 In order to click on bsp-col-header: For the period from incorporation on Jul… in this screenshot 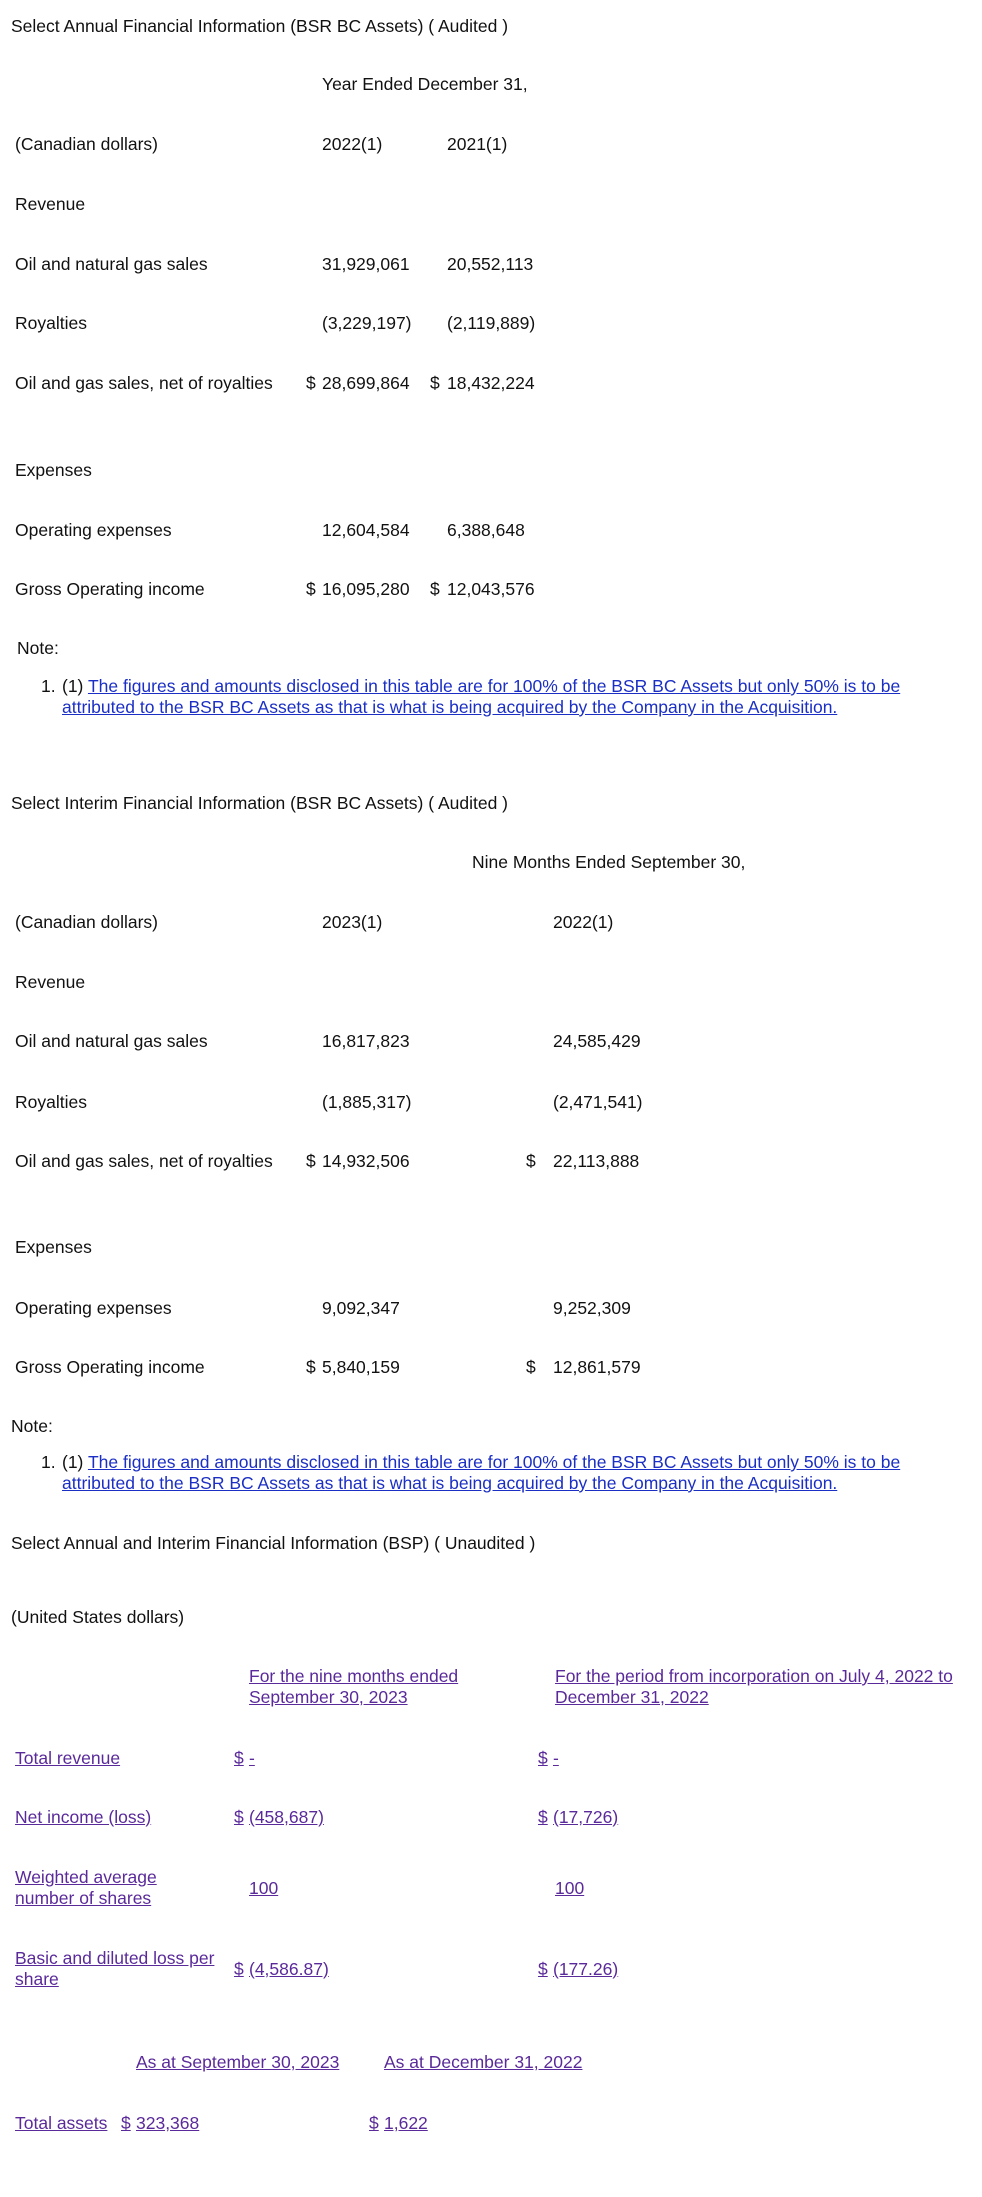, I will do `click(754, 1686)`.